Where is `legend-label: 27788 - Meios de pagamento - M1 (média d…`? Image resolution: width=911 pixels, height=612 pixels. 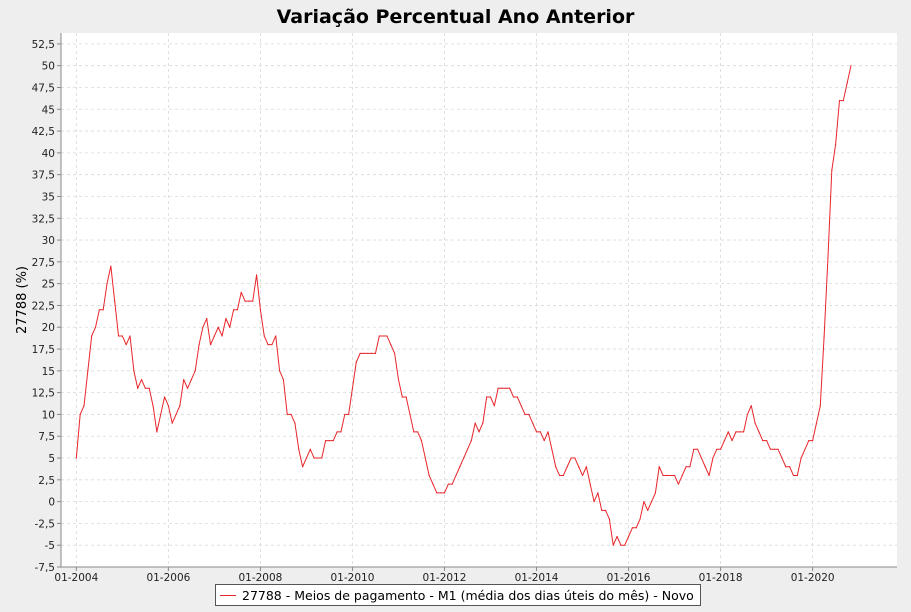 legend-label: 27788 - Meios de pagamento - M1 (média d… is located at coordinates (468, 595).